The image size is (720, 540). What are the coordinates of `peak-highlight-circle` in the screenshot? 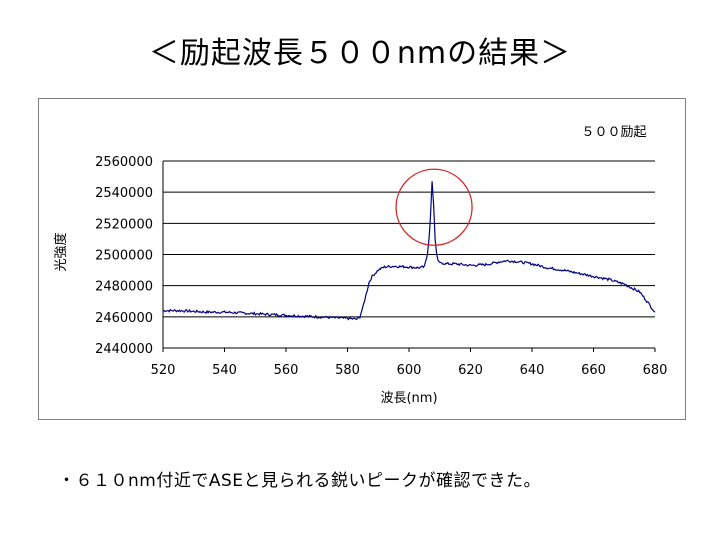 It's located at (434, 207).